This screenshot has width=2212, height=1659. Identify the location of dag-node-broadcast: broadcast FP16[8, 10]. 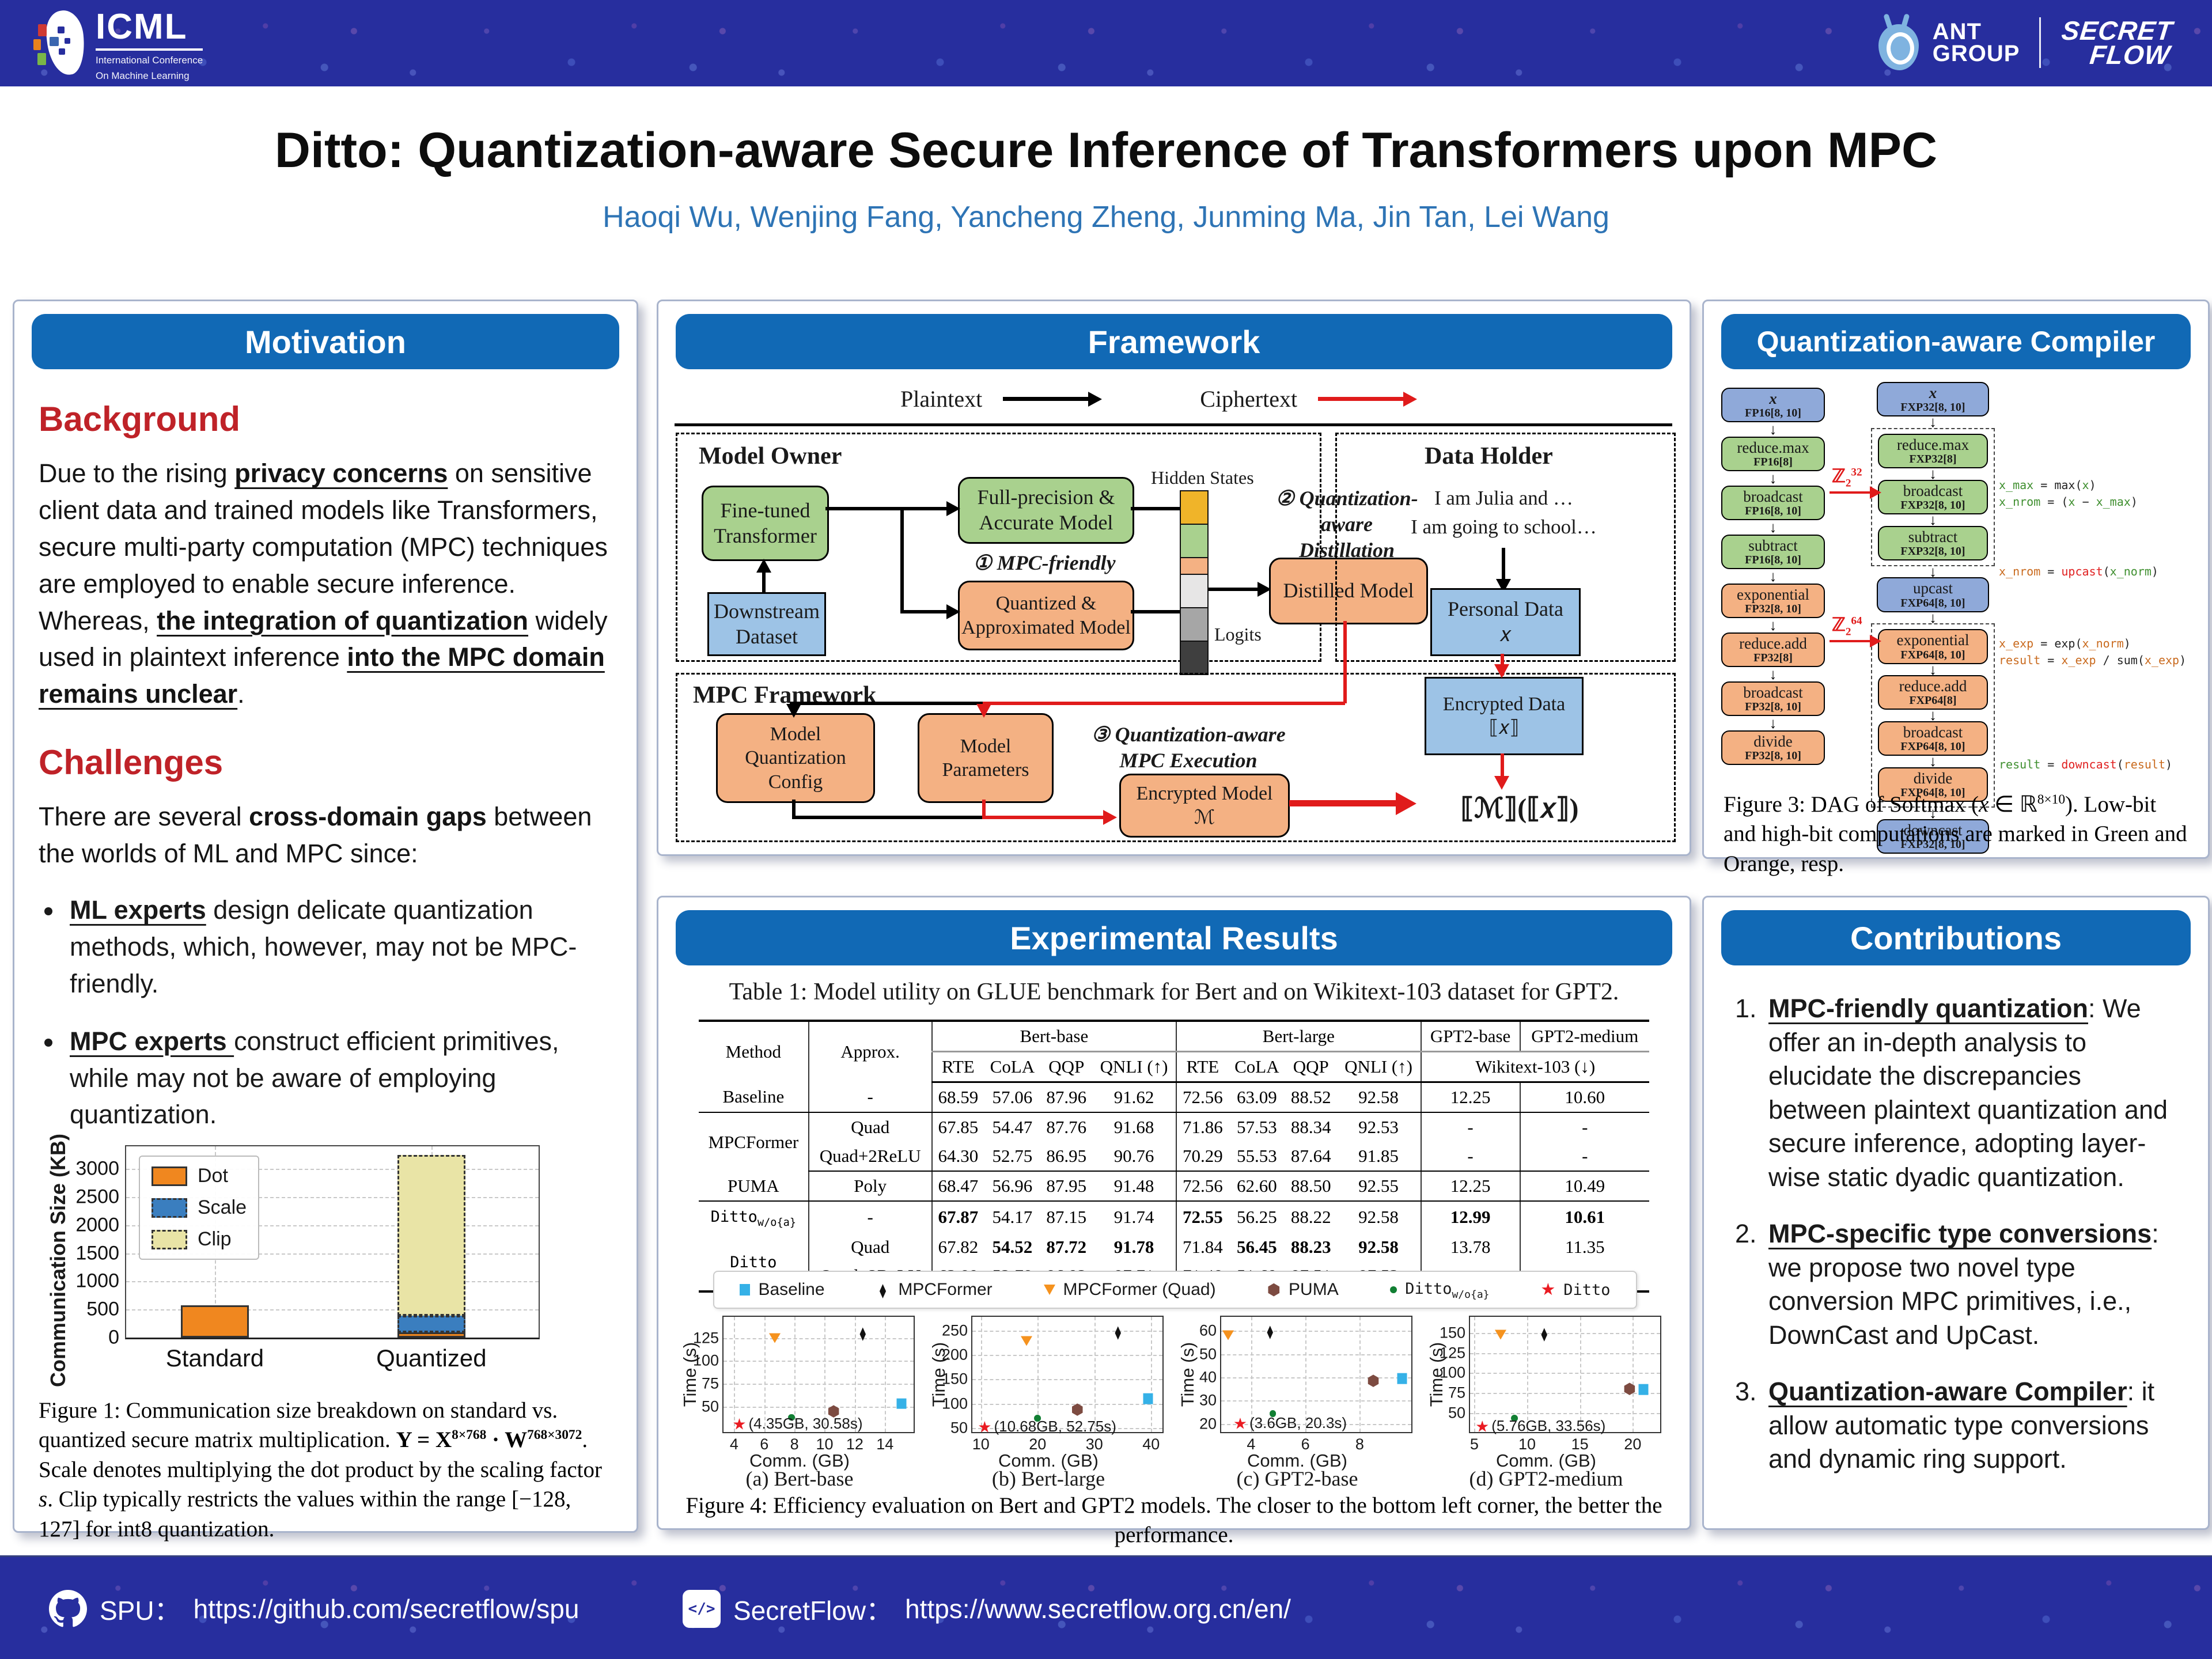
(1773, 503).